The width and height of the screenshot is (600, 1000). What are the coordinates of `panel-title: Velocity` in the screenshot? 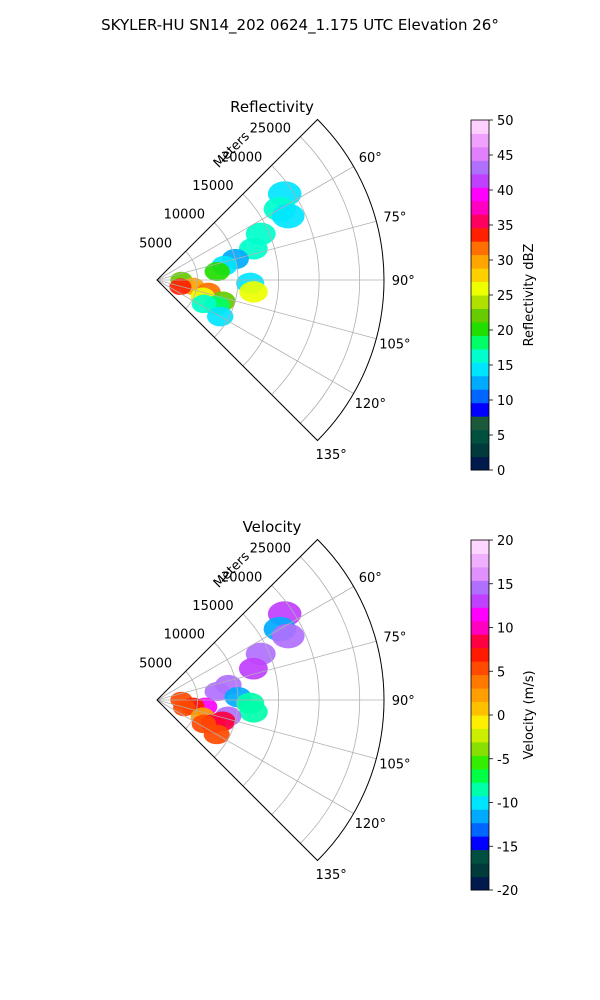 It's located at (272, 527).